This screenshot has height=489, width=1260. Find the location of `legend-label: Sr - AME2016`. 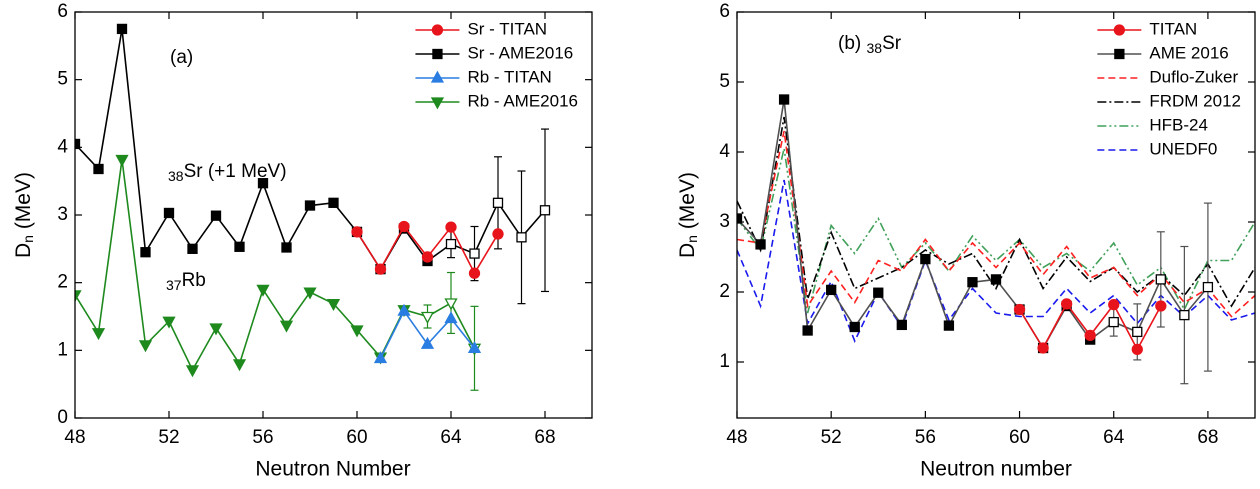

legend-label: Sr - AME2016 is located at coordinates (520, 52).